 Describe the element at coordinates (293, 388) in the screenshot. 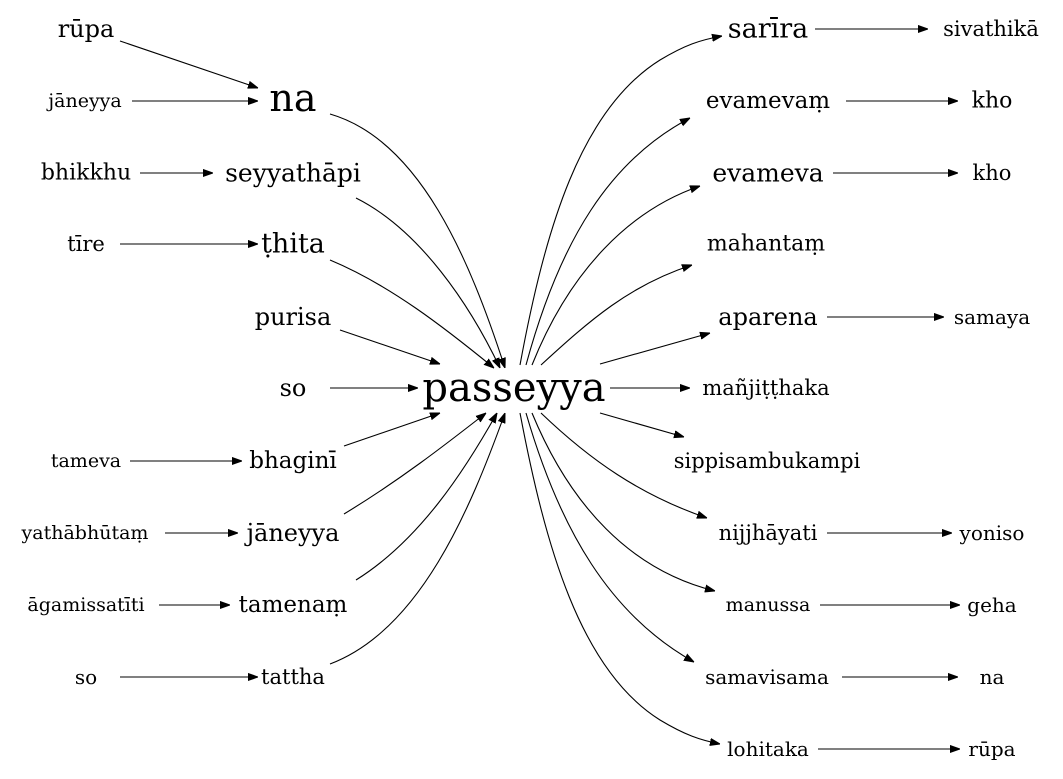

I see `node-so-center: so` at that location.